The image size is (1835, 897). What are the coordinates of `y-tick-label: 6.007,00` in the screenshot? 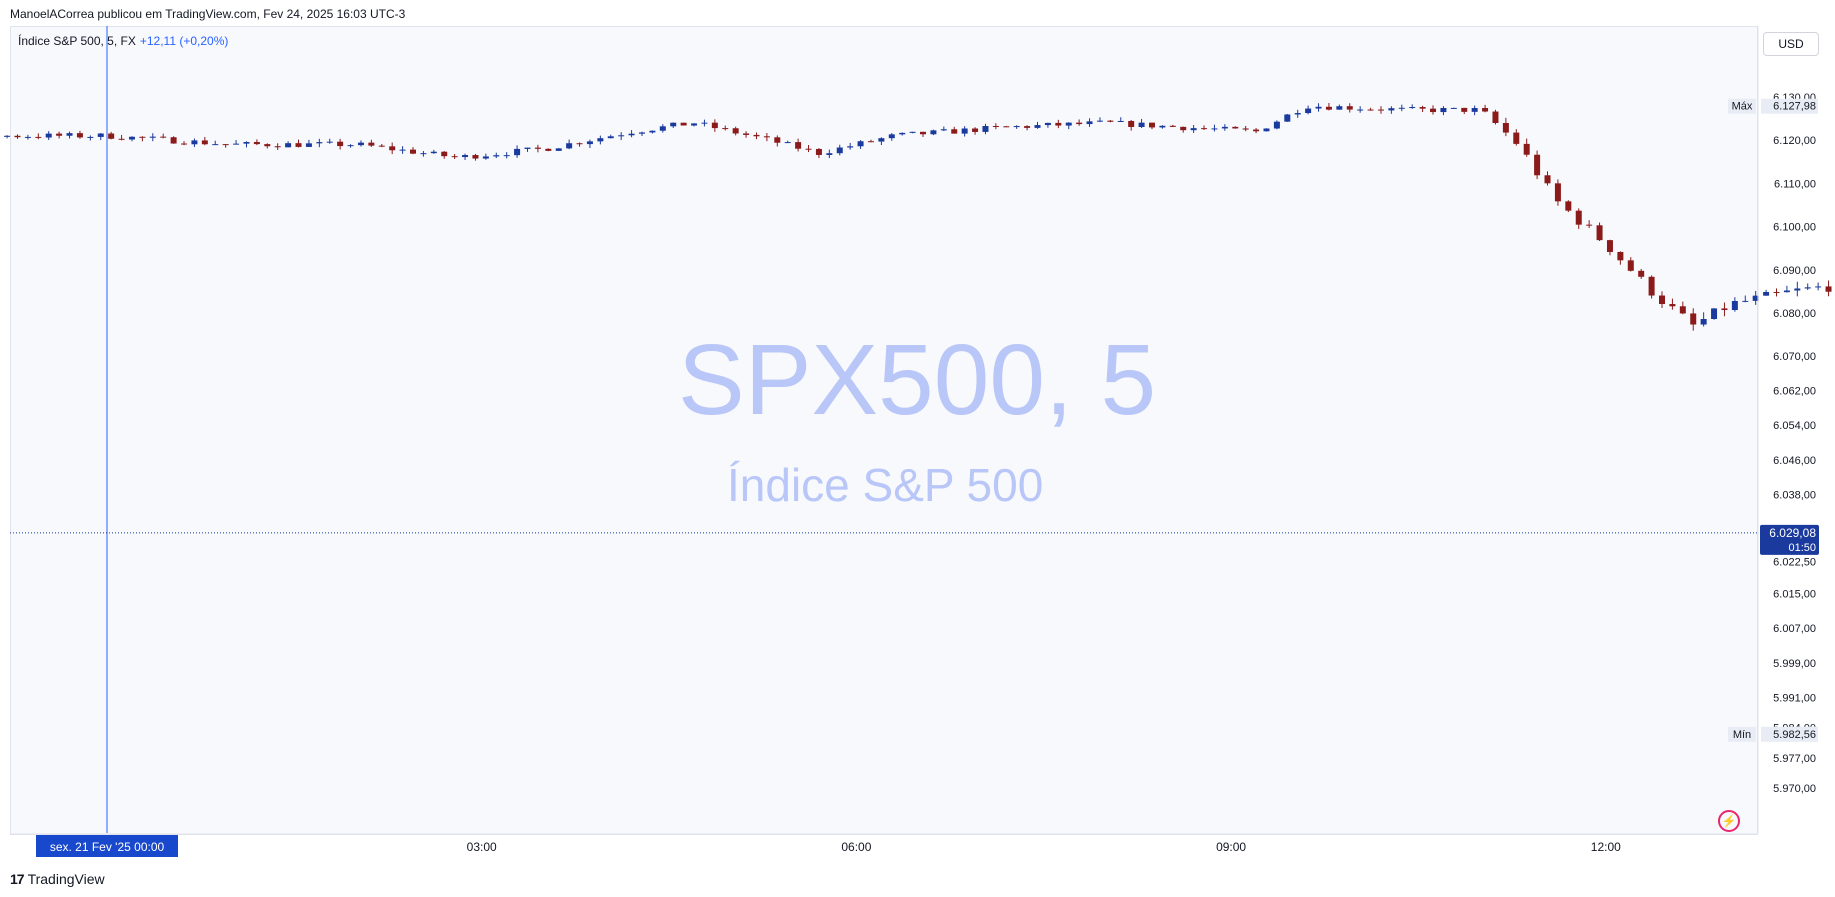 It's located at (1794, 629).